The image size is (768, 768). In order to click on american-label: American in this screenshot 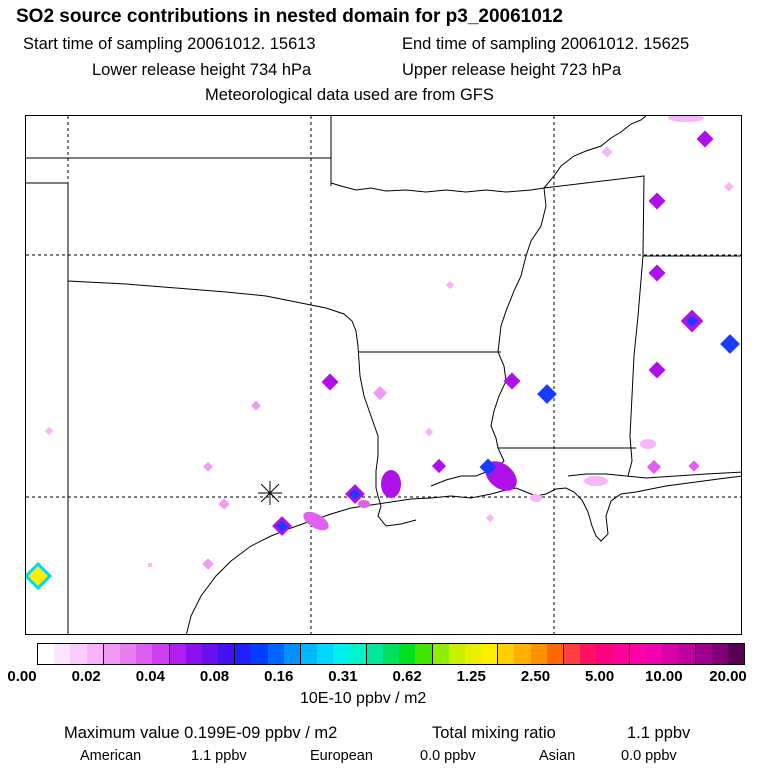, I will do `click(111, 756)`.